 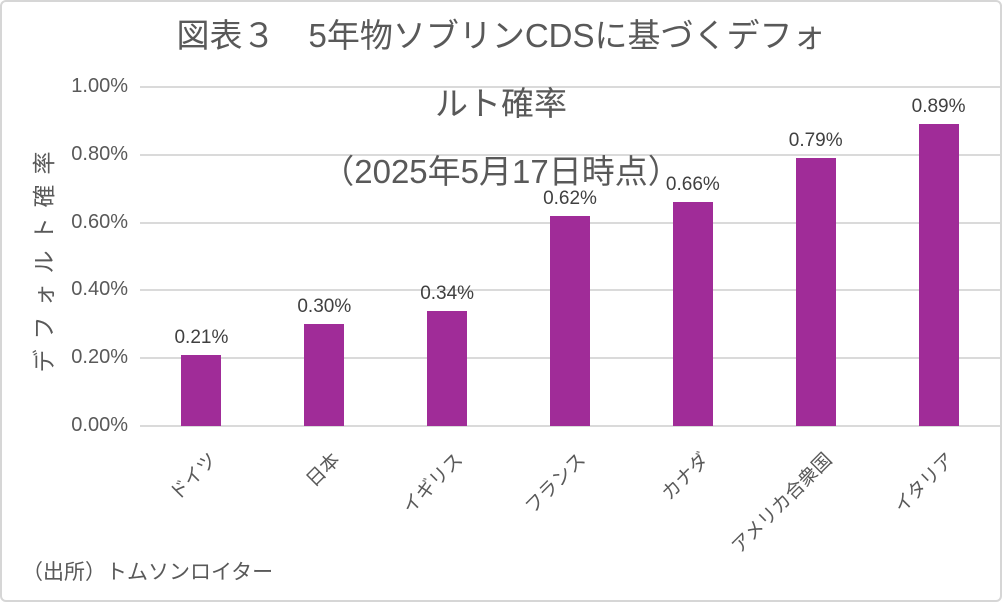 What do you see at coordinates (815, 141) in the screenshot?
I see `data-label: 0.79%` at bounding box center [815, 141].